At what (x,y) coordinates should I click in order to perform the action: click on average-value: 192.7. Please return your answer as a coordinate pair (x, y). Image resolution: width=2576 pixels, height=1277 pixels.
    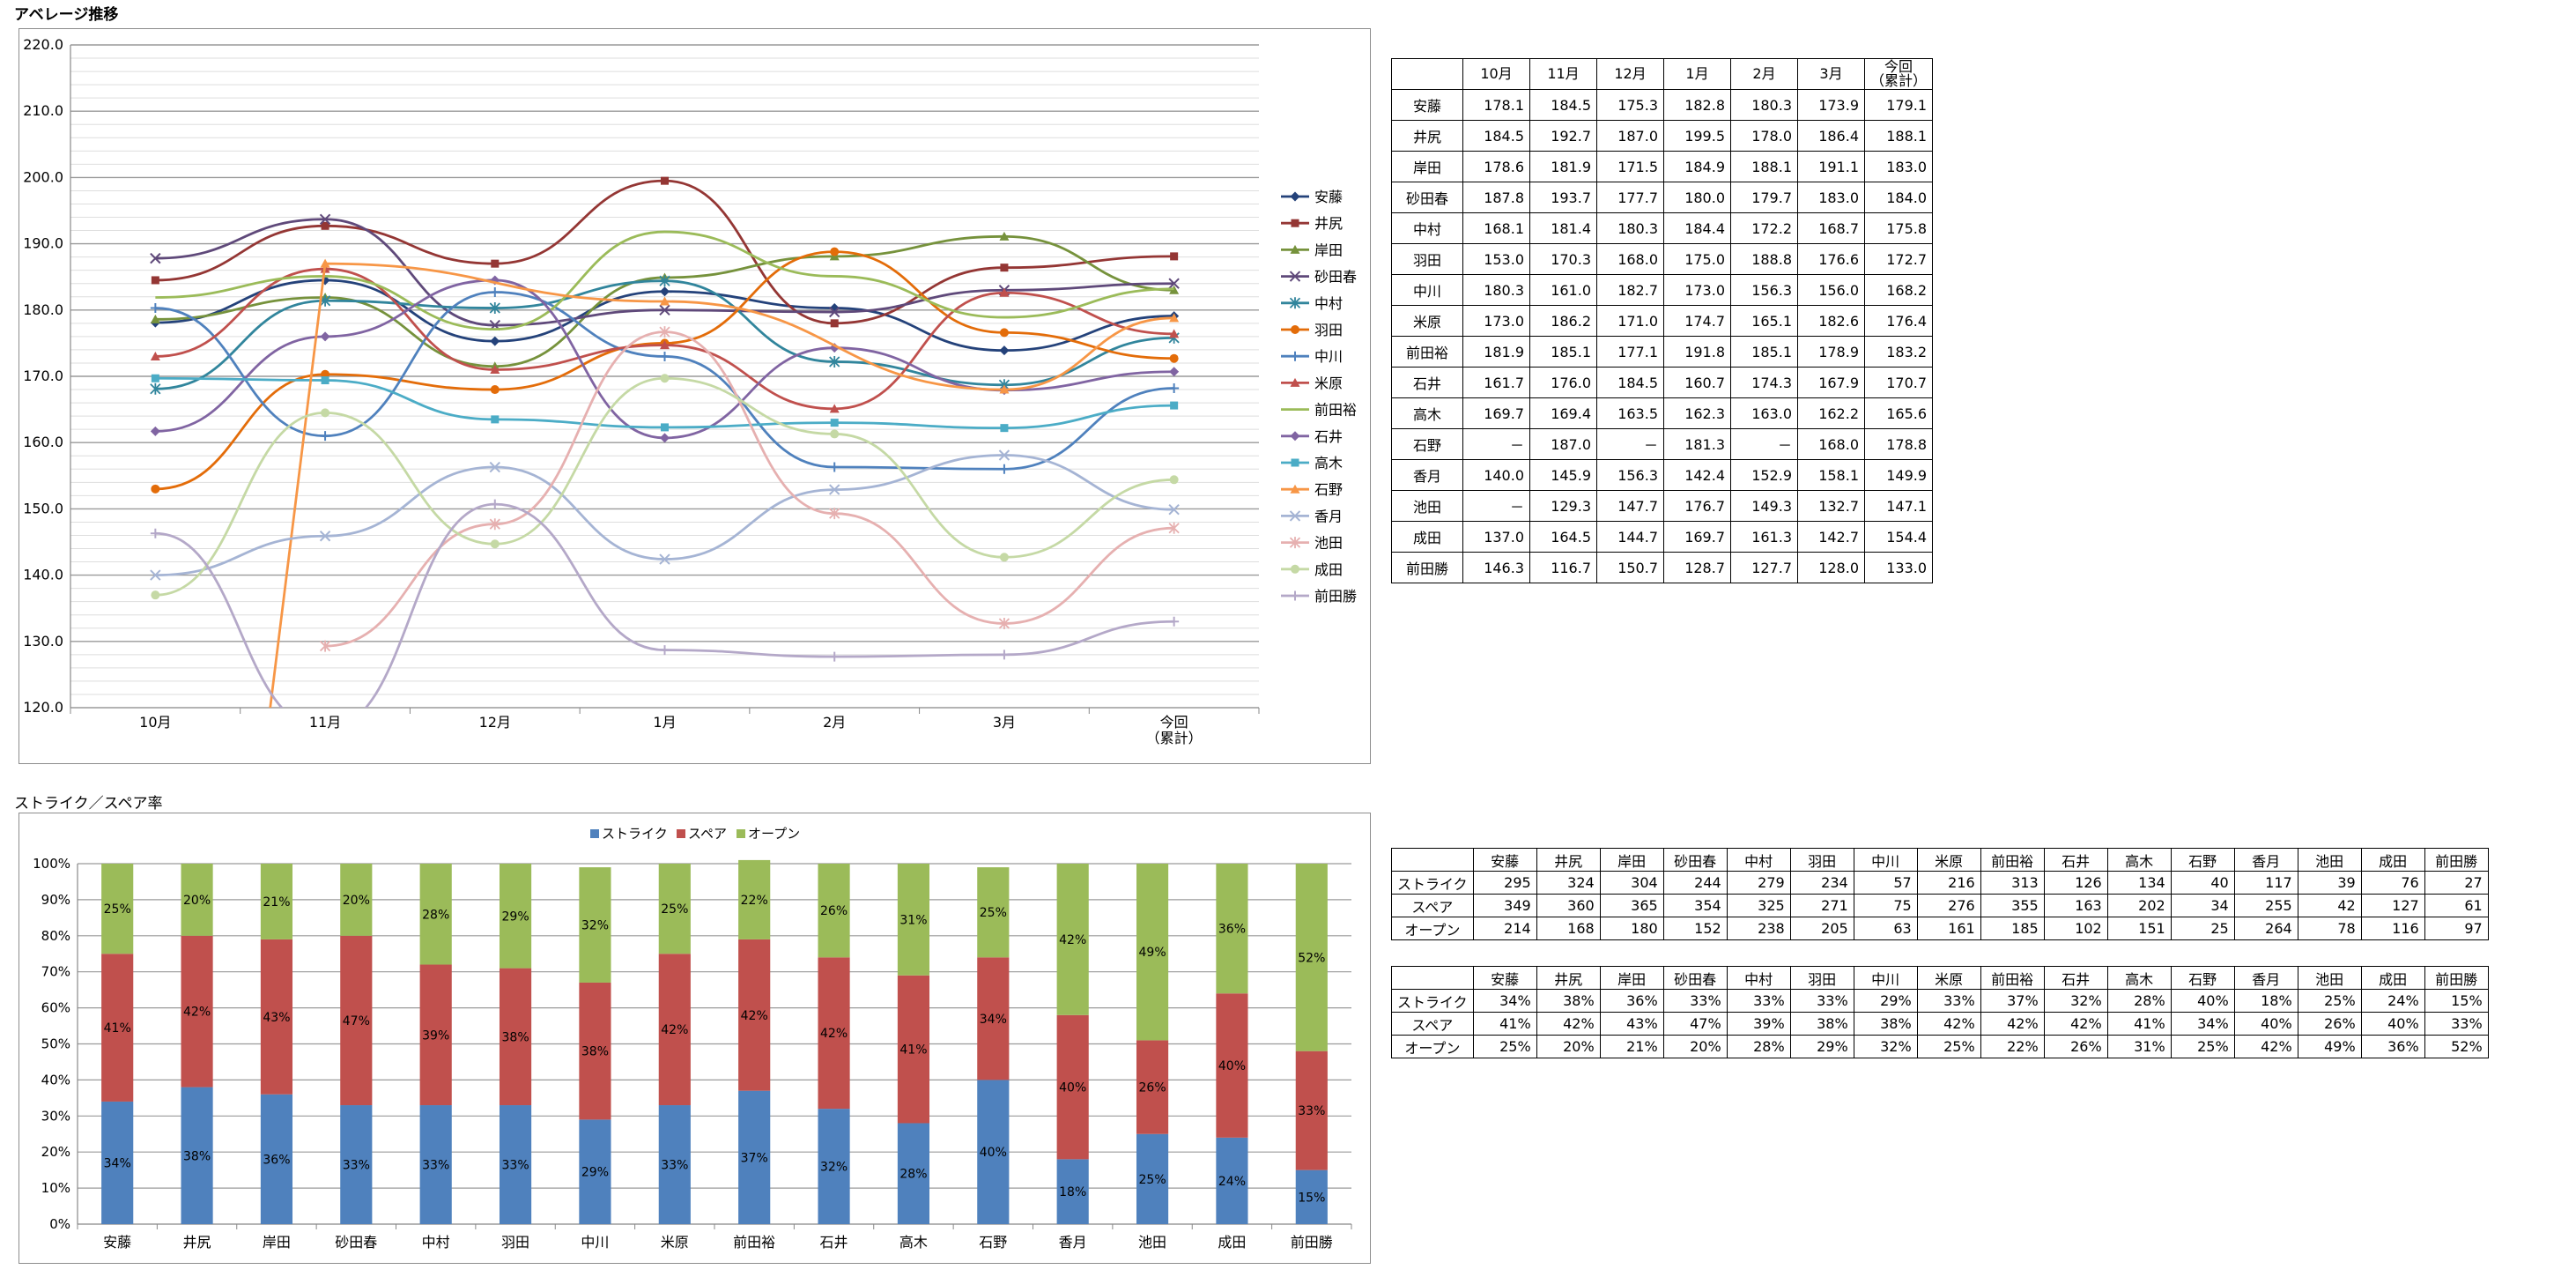
    Looking at the image, I should click on (1563, 136).